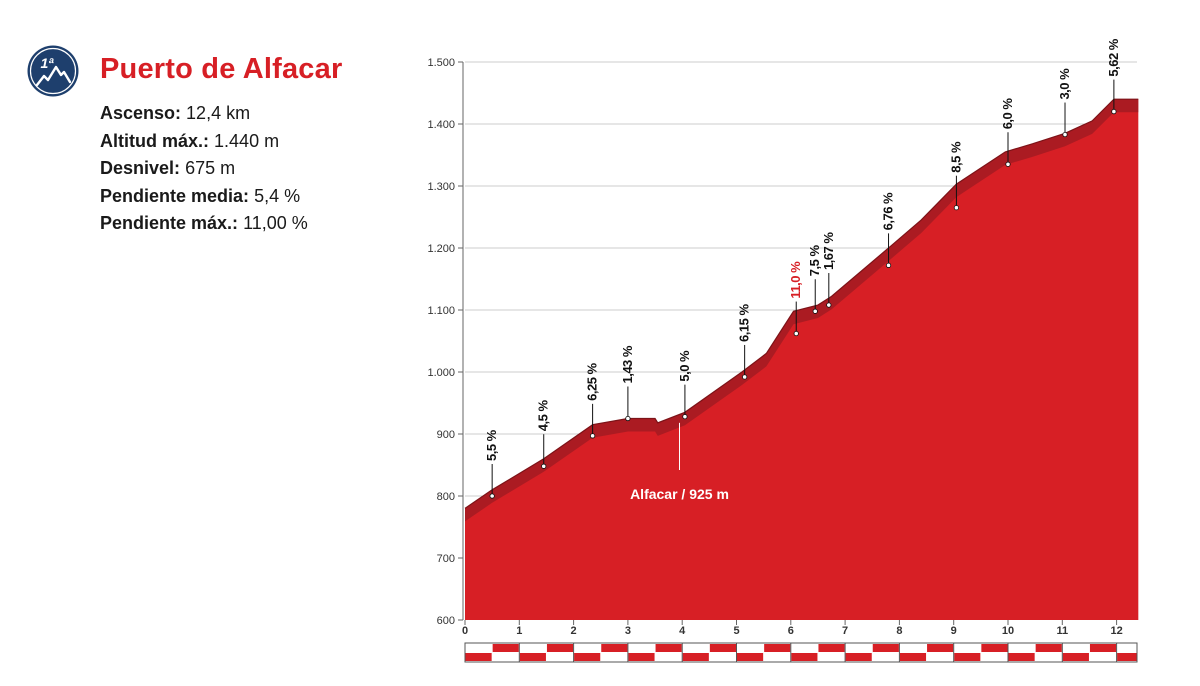 The width and height of the screenshot is (1200, 686). I want to click on x-tick-label: 3, so click(628, 631).